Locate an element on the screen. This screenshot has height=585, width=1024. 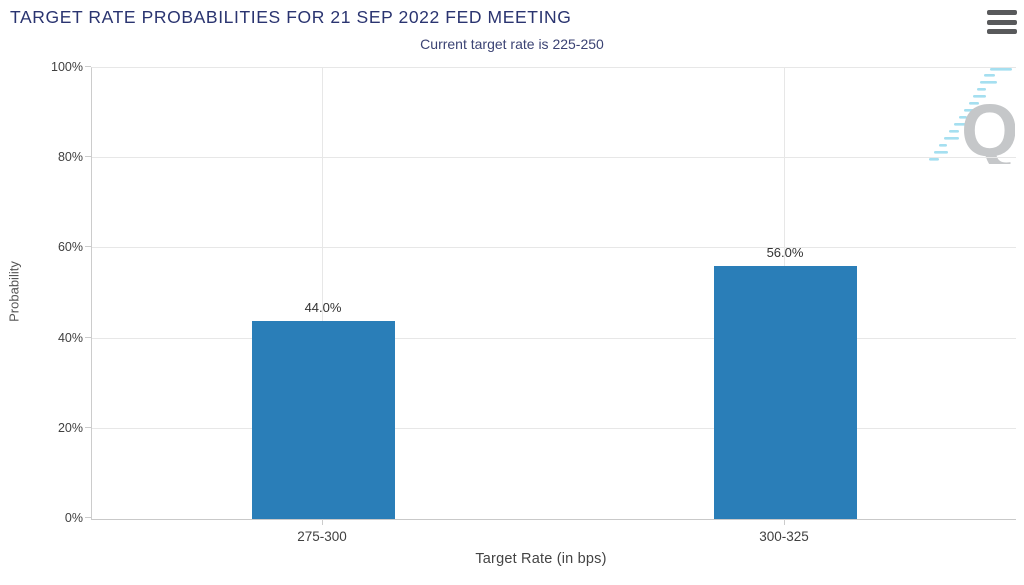
quikstrike-q-watermark-icon: Q is located at coordinates (972, 116).